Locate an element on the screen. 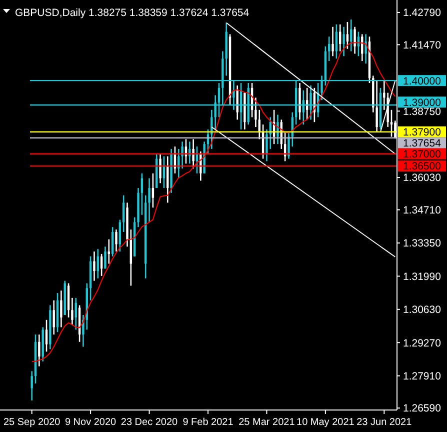  x-tick-label: 25 Sep 2020 is located at coordinates (32, 422).